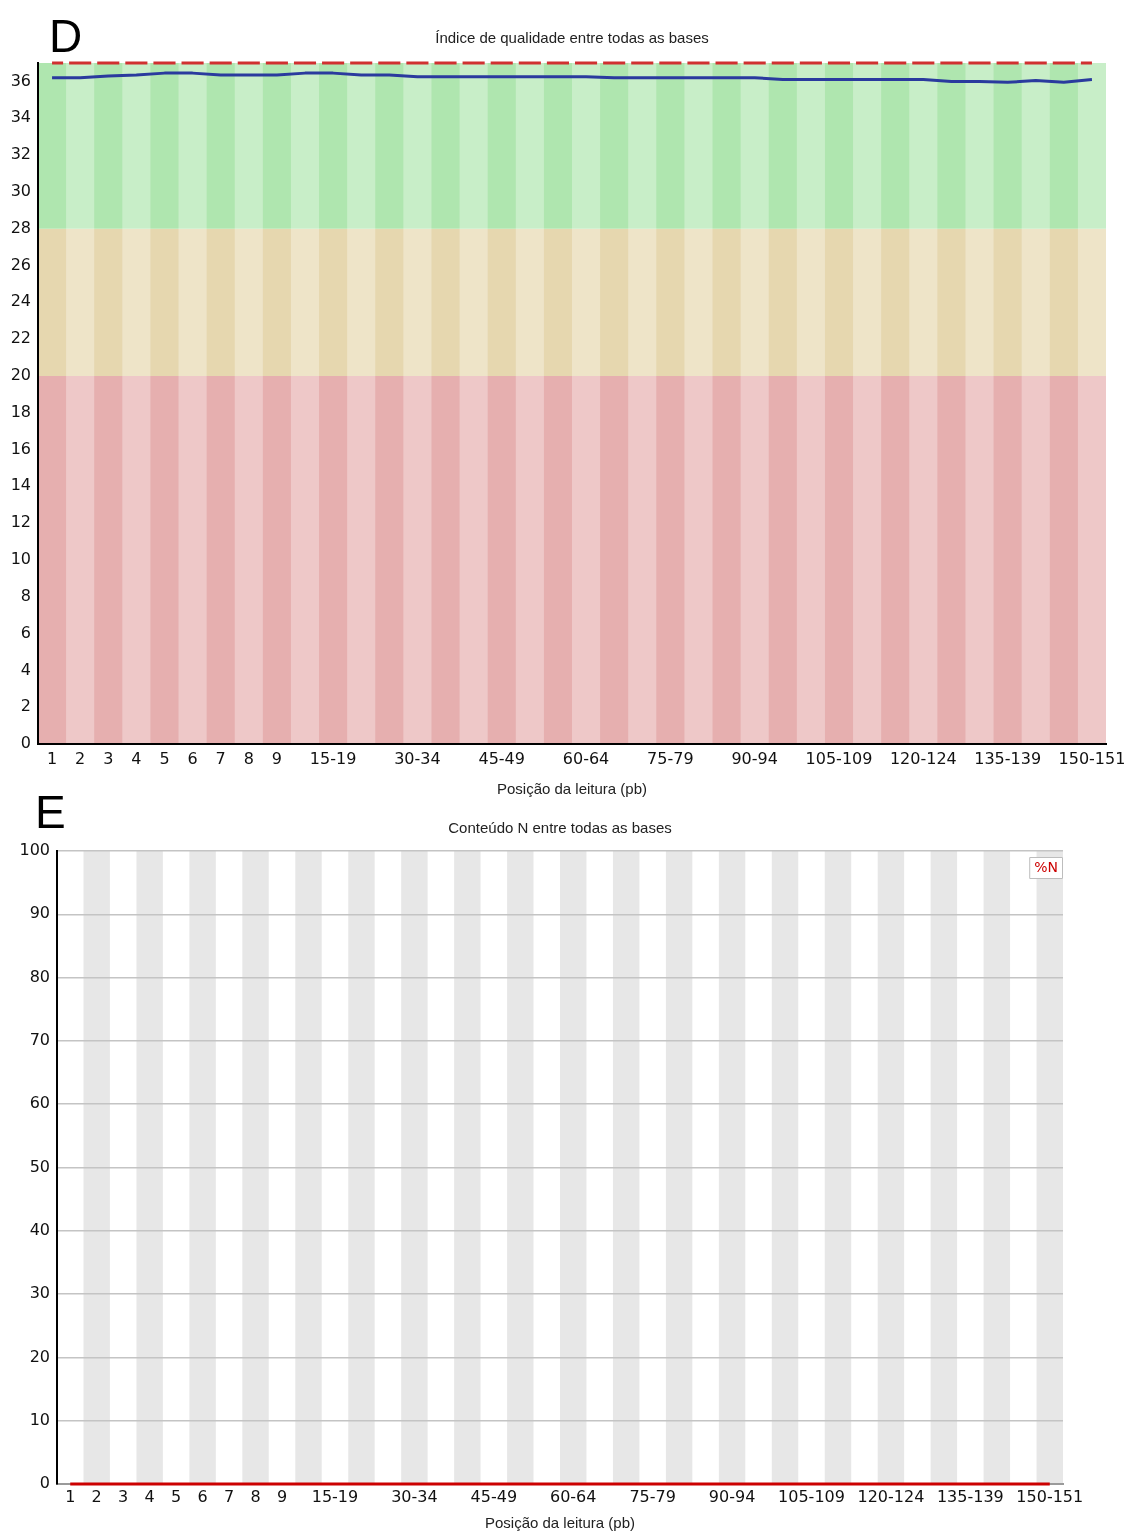 The height and width of the screenshot is (1536, 1133). I want to click on text: %N, so click(1046, 866).